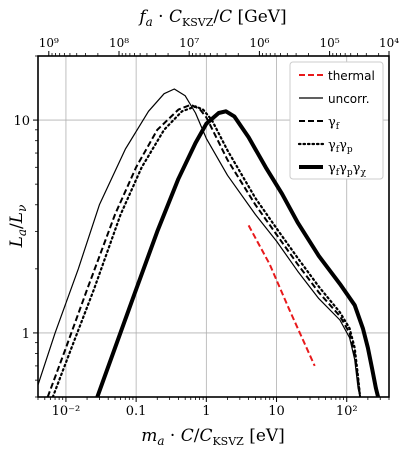 This screenshot has height=453, width=407. I want to click on legend-entry-thermal: thermal, so click(337, 76).